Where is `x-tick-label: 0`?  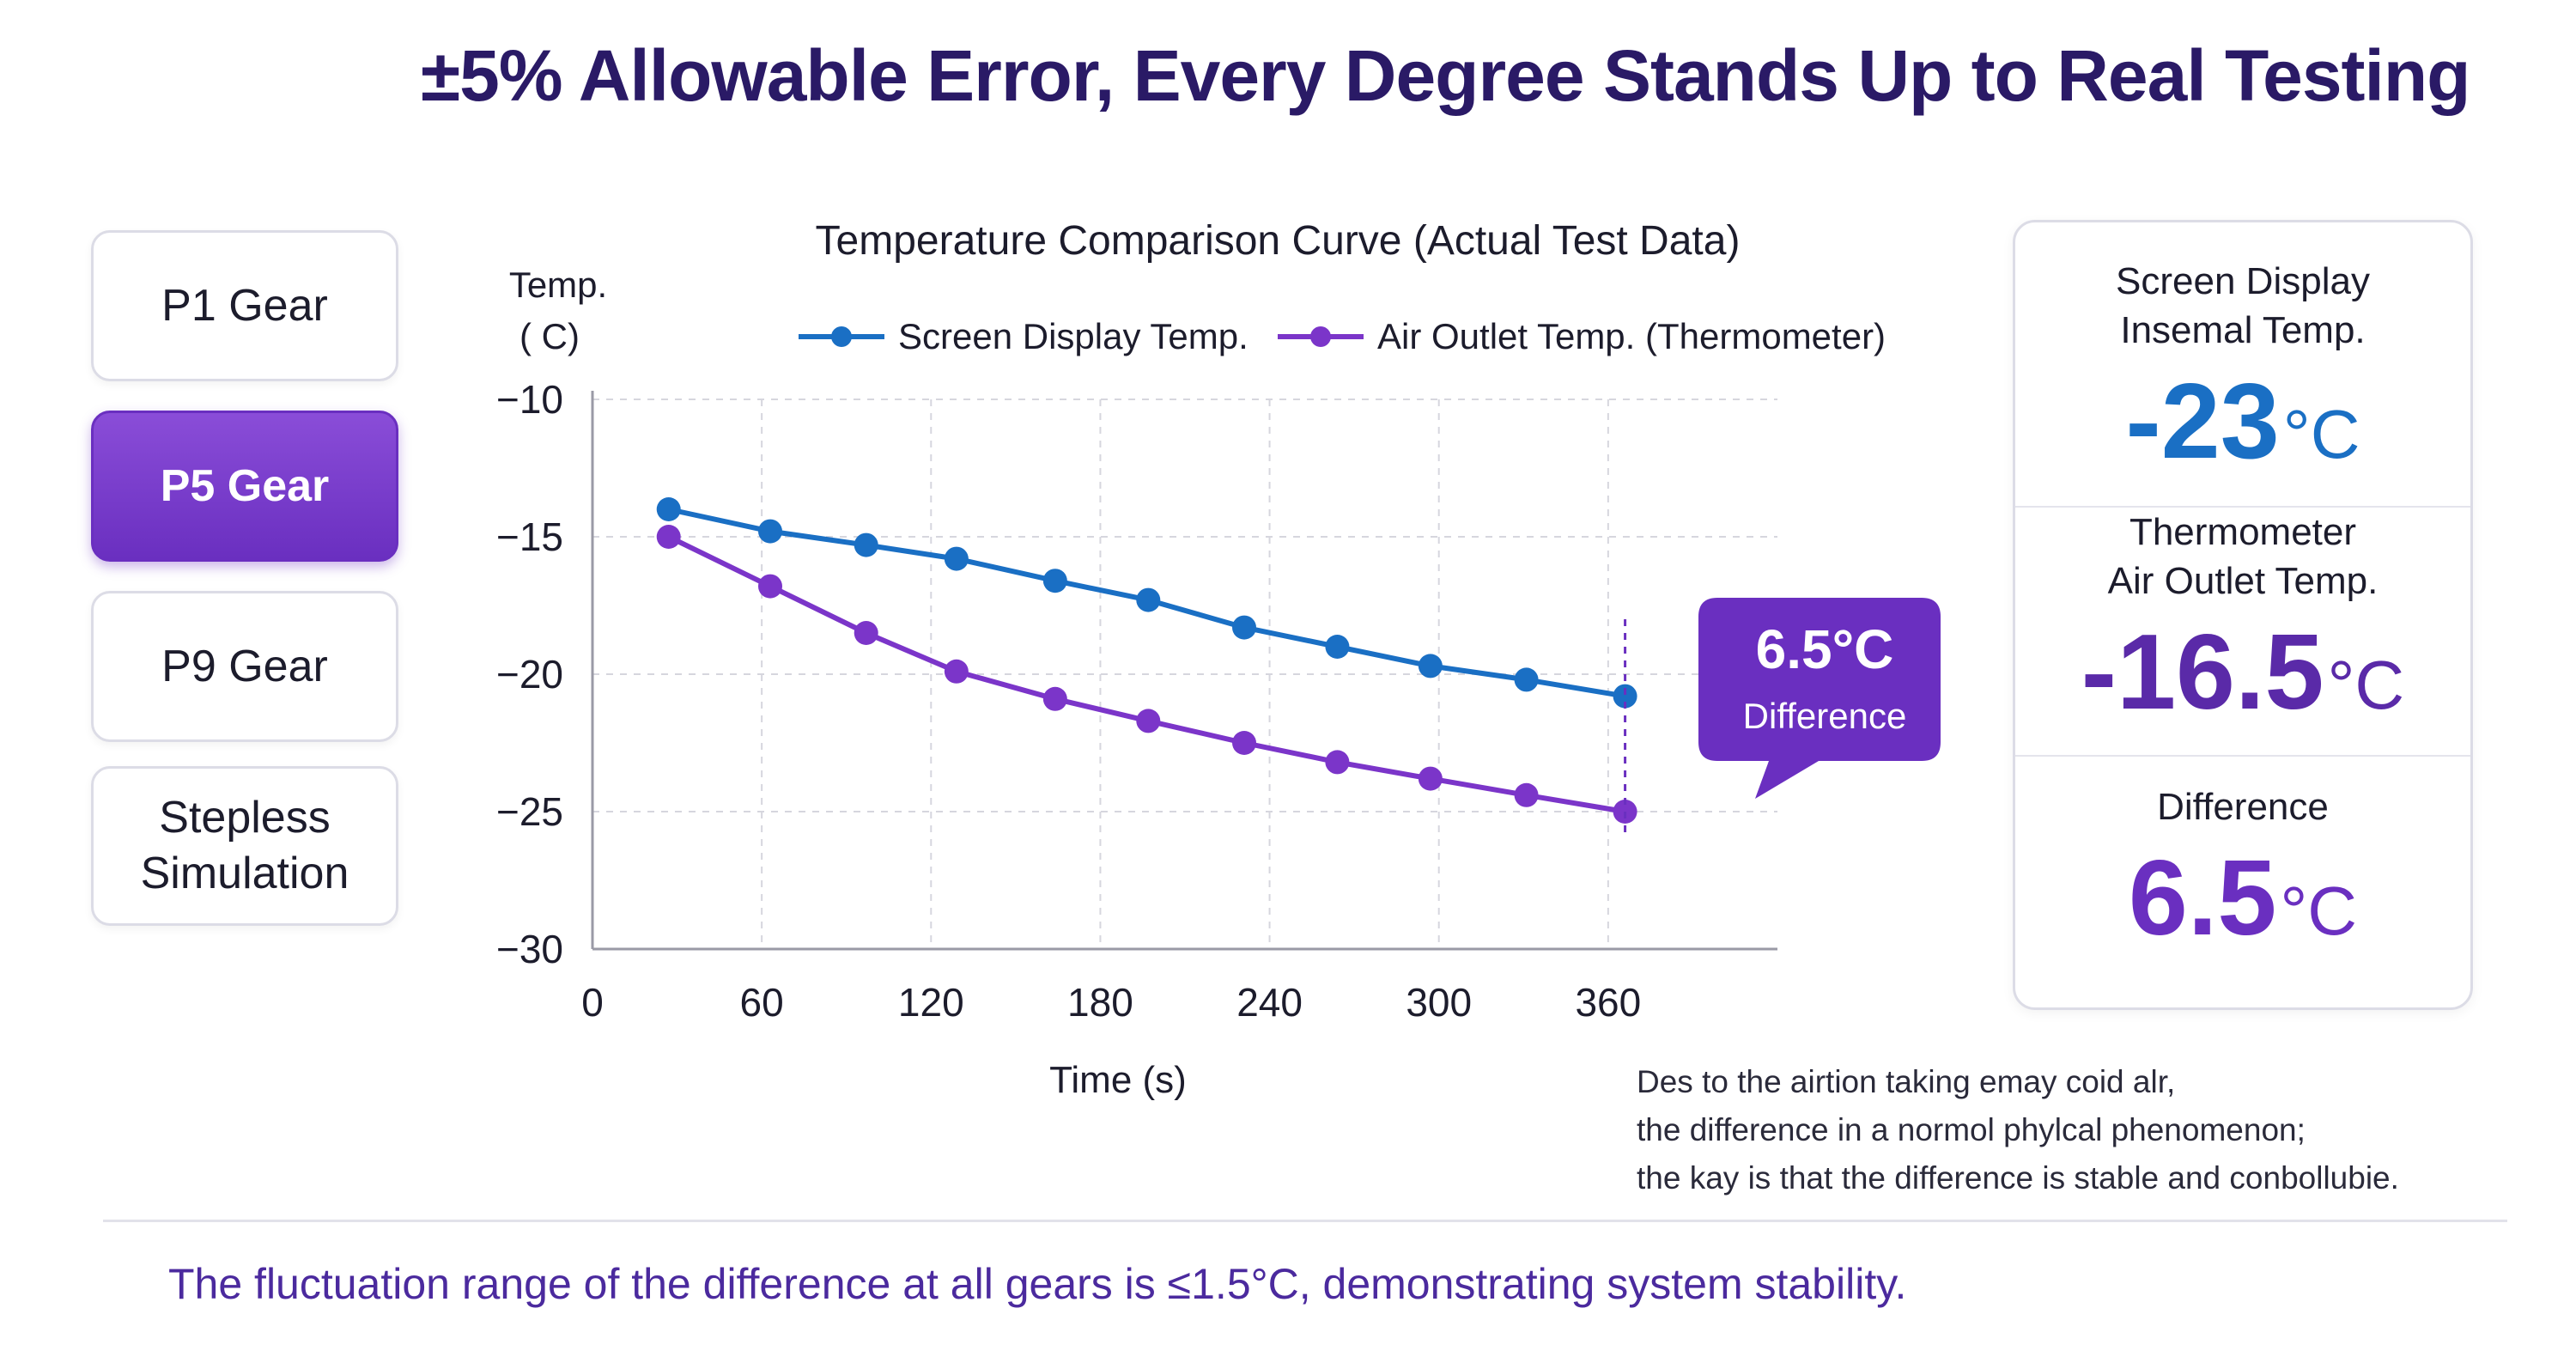 x-tick-label: 0 is located at coordinates (592, 1002).